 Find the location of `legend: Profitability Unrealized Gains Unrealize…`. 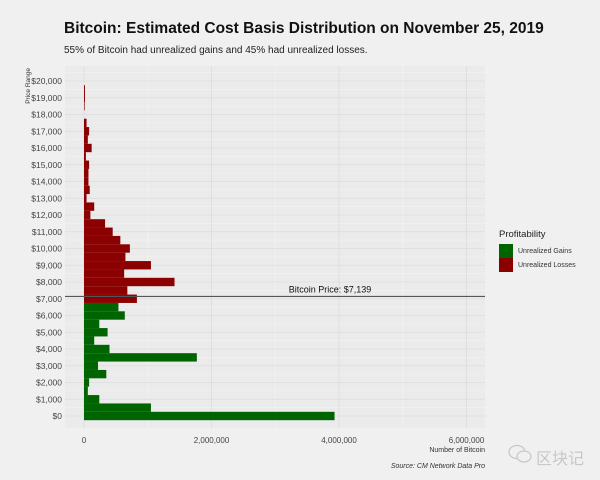

legend: Profitability Unrealized Gains Unrealize… is located at coordinates (537, 250).